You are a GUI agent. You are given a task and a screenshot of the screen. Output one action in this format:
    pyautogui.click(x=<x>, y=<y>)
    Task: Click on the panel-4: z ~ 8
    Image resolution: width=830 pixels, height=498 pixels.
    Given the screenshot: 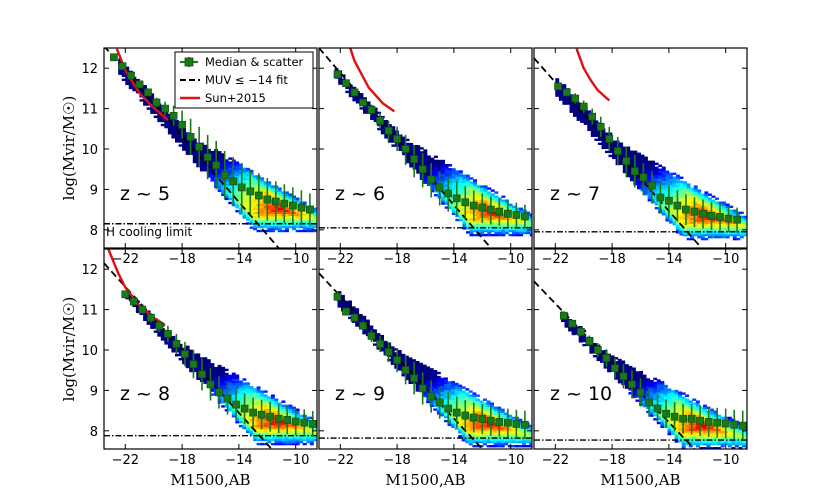 What is the action you would take?
    pyautogui.click(x=210, y=349)
    